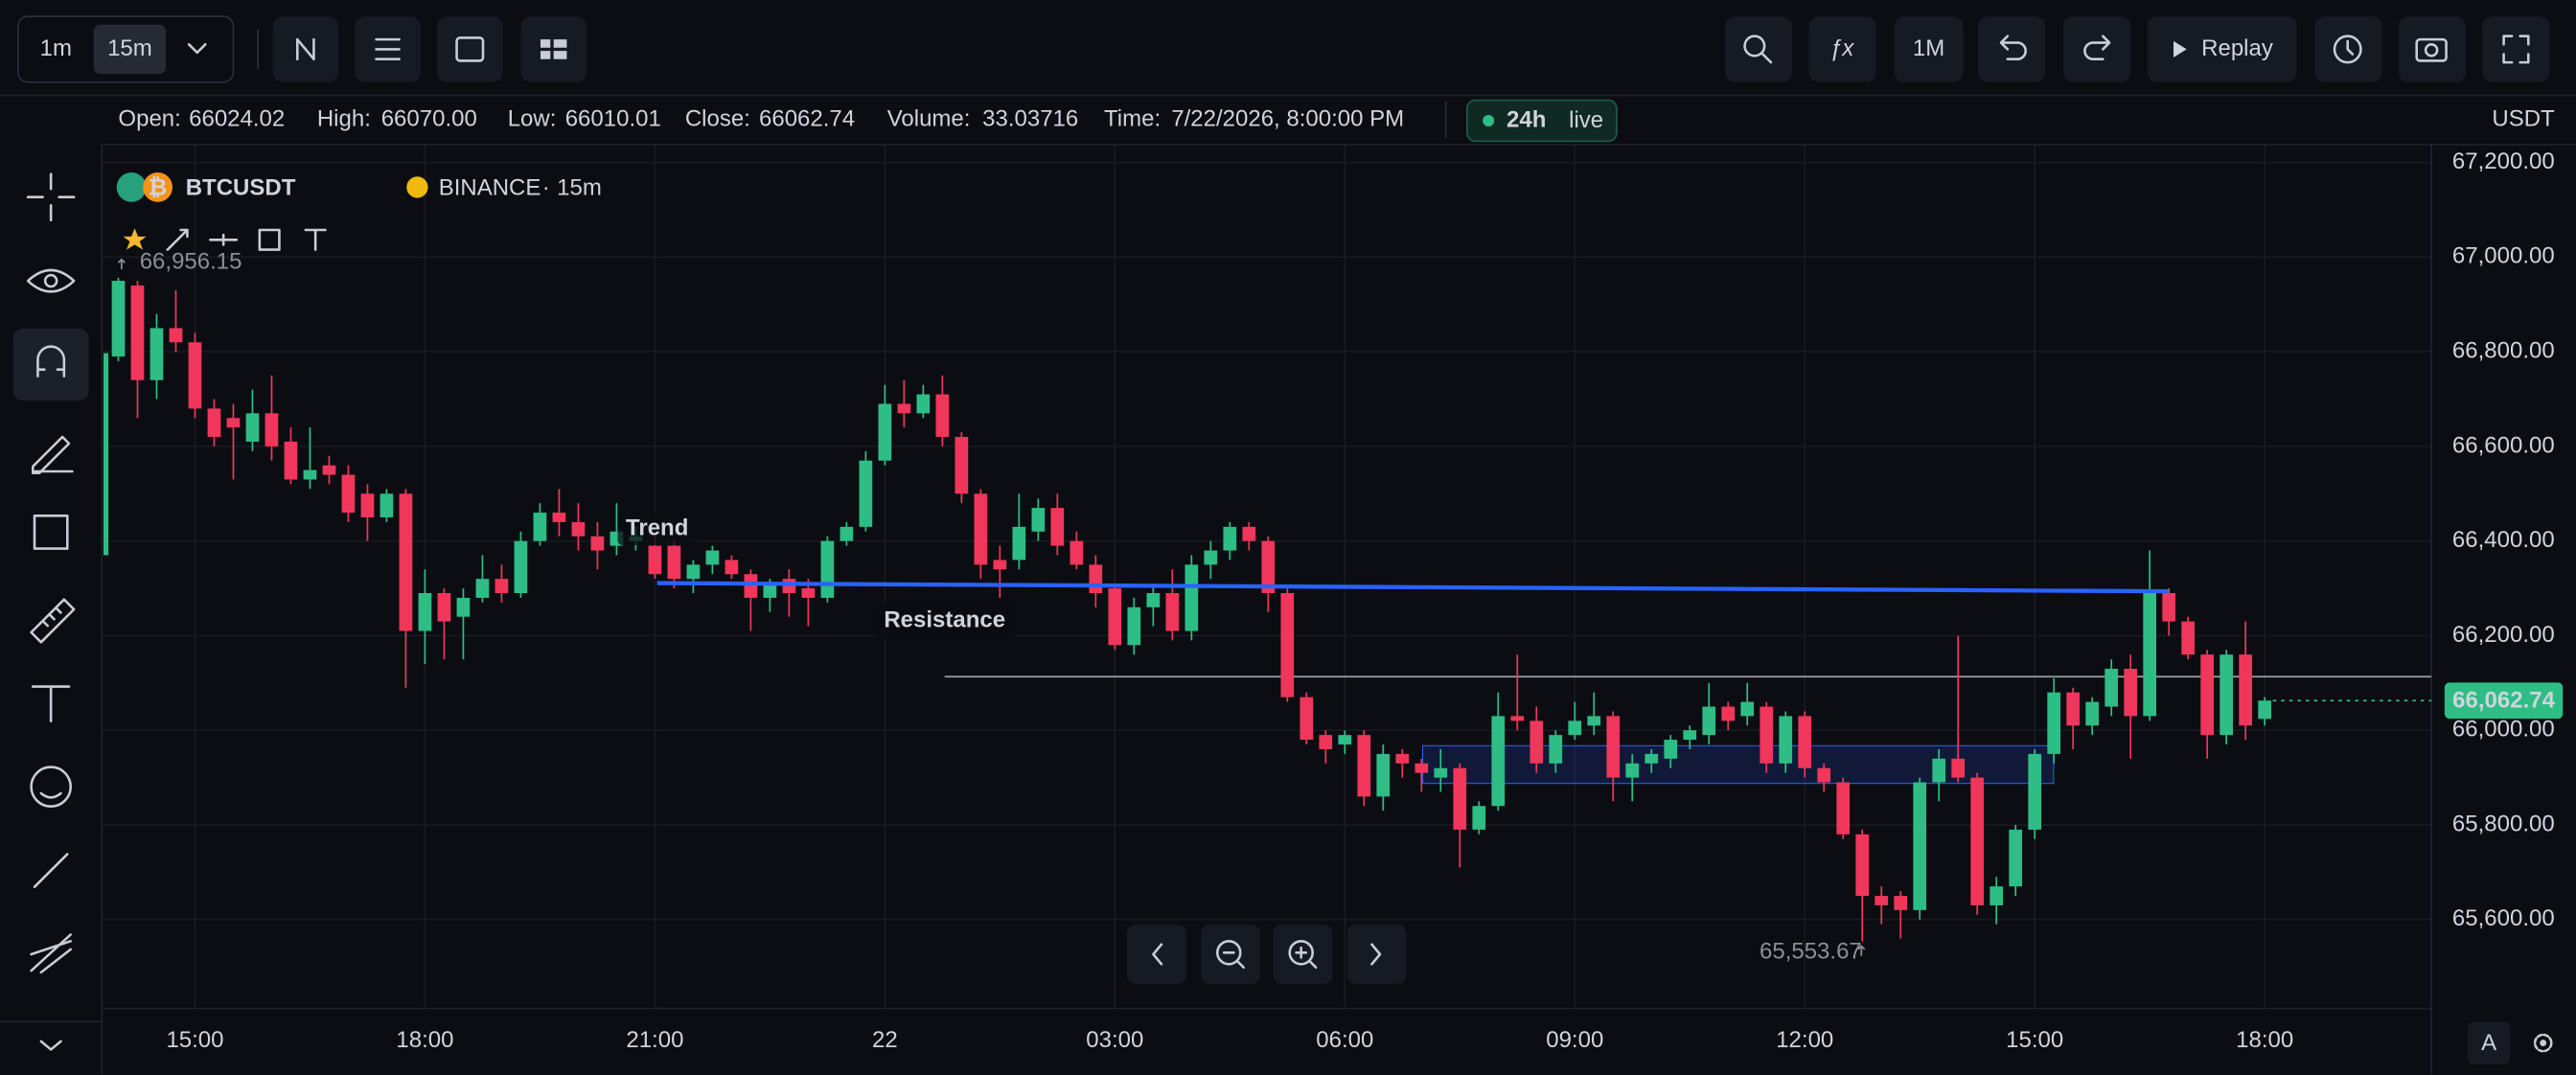 This screenshot has height=1075, width=2576. I want to click on settings-button, so click(2543, 1043).